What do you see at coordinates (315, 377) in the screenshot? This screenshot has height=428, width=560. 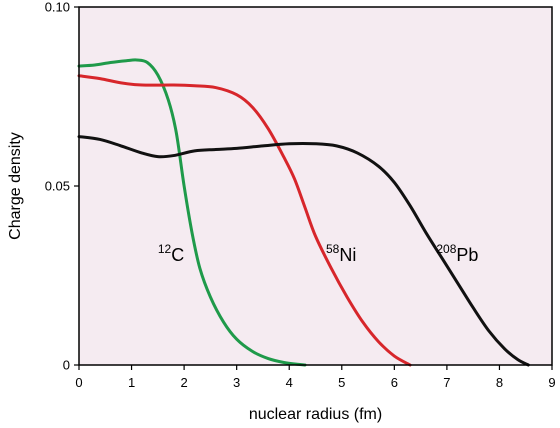 I see `x-axis-ticks: 0 1 2 3 4 5 6 7 8 9` at bounding box center [315, 377].